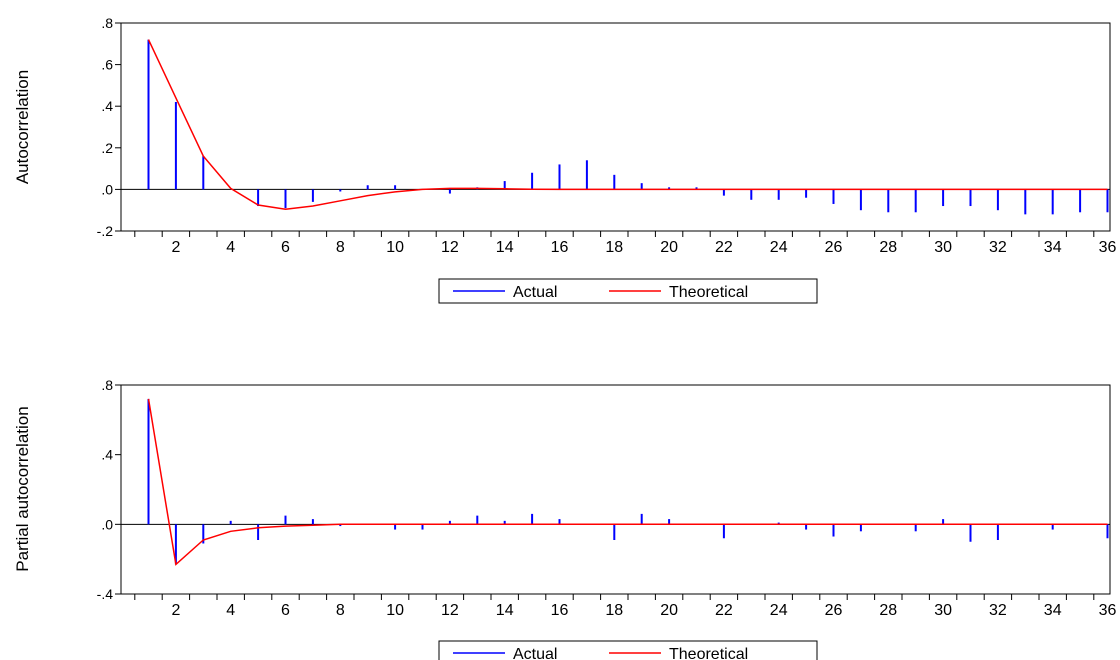 The height and width of the screenshot is (660, 1120). I want to click on y-tick-label: .2, so click(107, 148).